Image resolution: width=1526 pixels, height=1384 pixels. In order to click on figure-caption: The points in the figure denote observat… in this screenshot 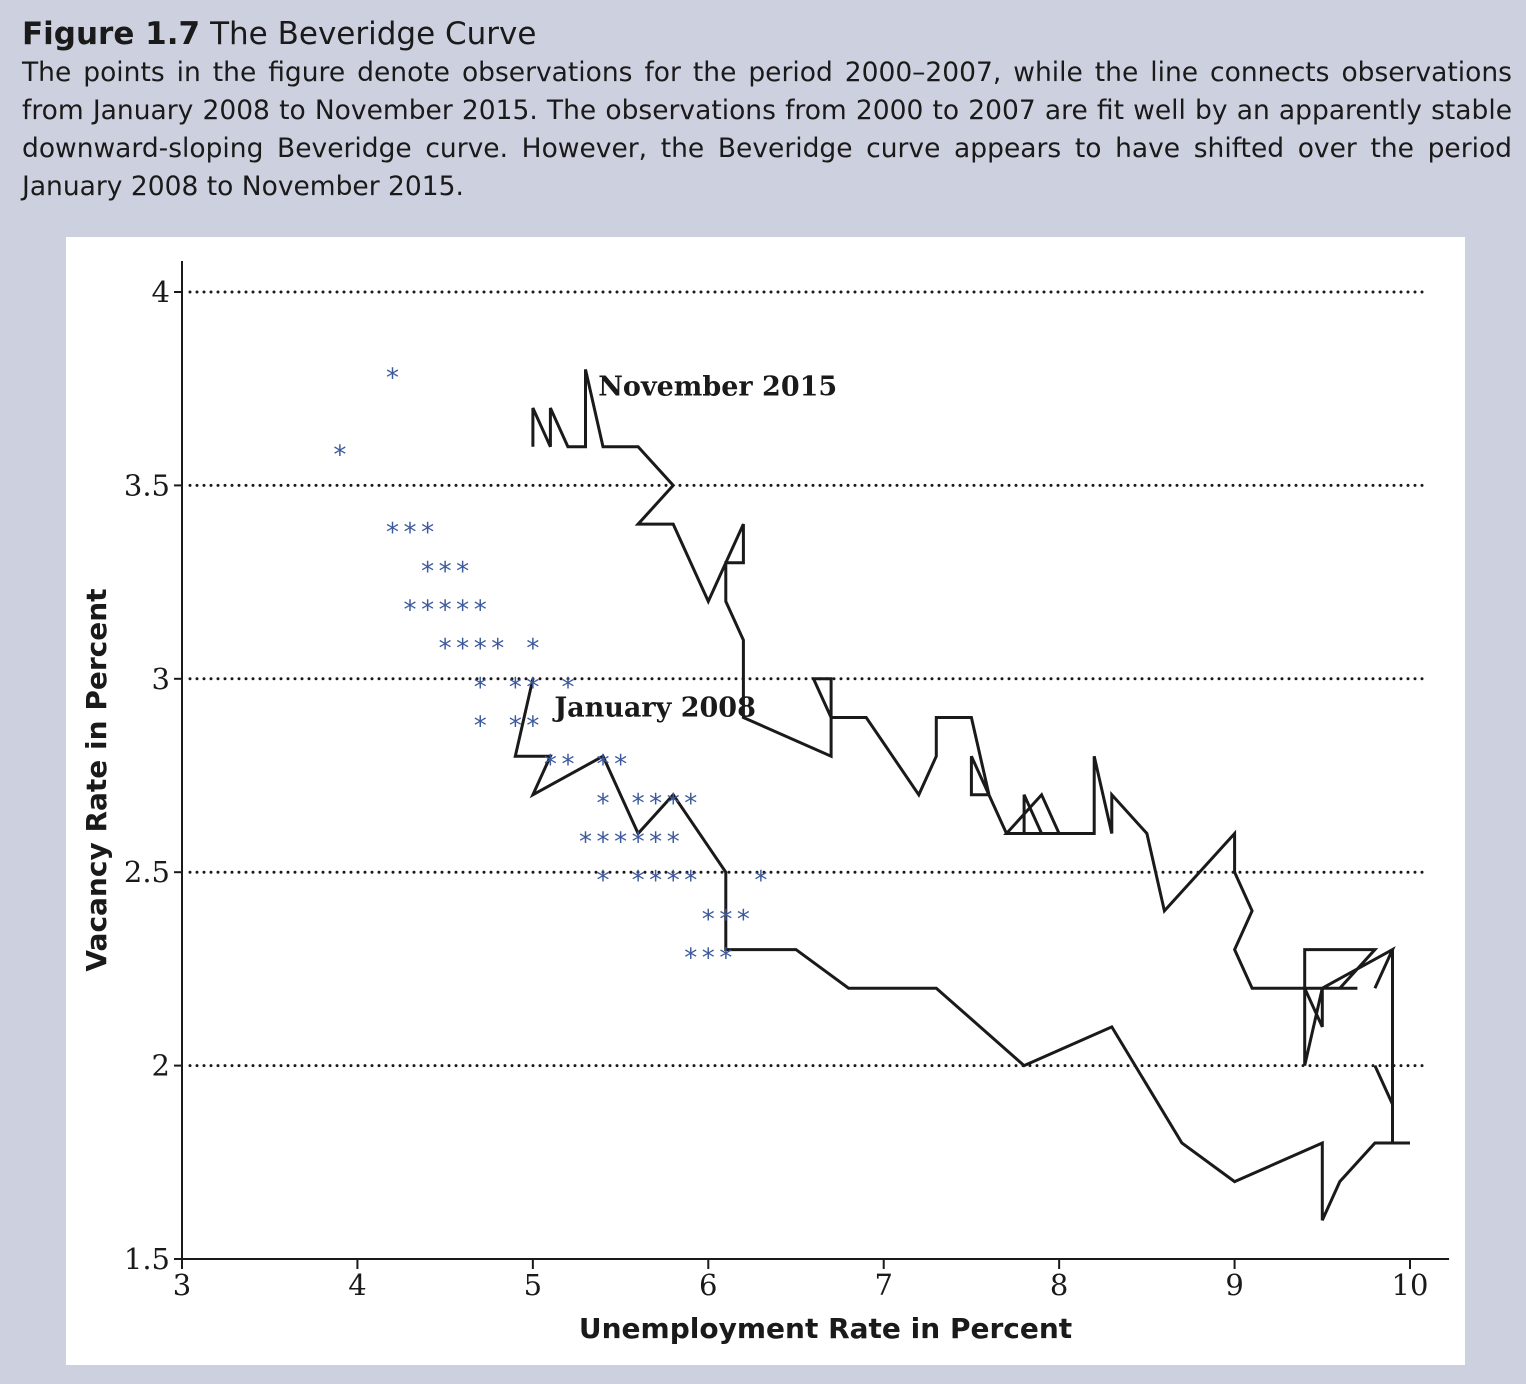, I will do `click(767, 129)`.